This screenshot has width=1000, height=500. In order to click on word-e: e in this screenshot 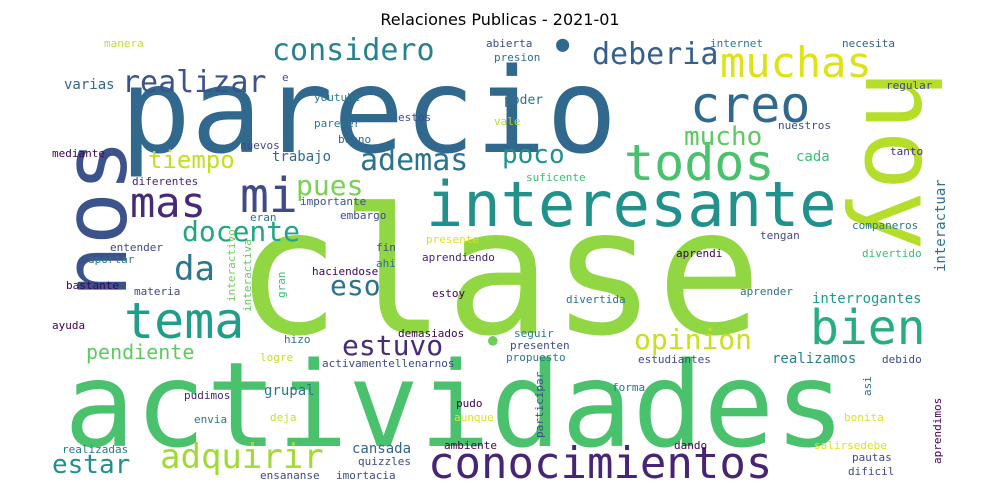, I will do `click(285, 77)`.